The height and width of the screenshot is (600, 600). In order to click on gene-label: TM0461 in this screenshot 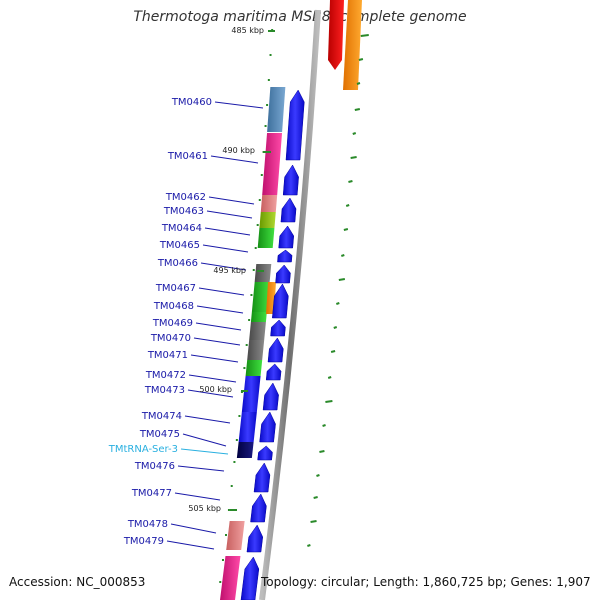, I will do `click(187, 156)`.